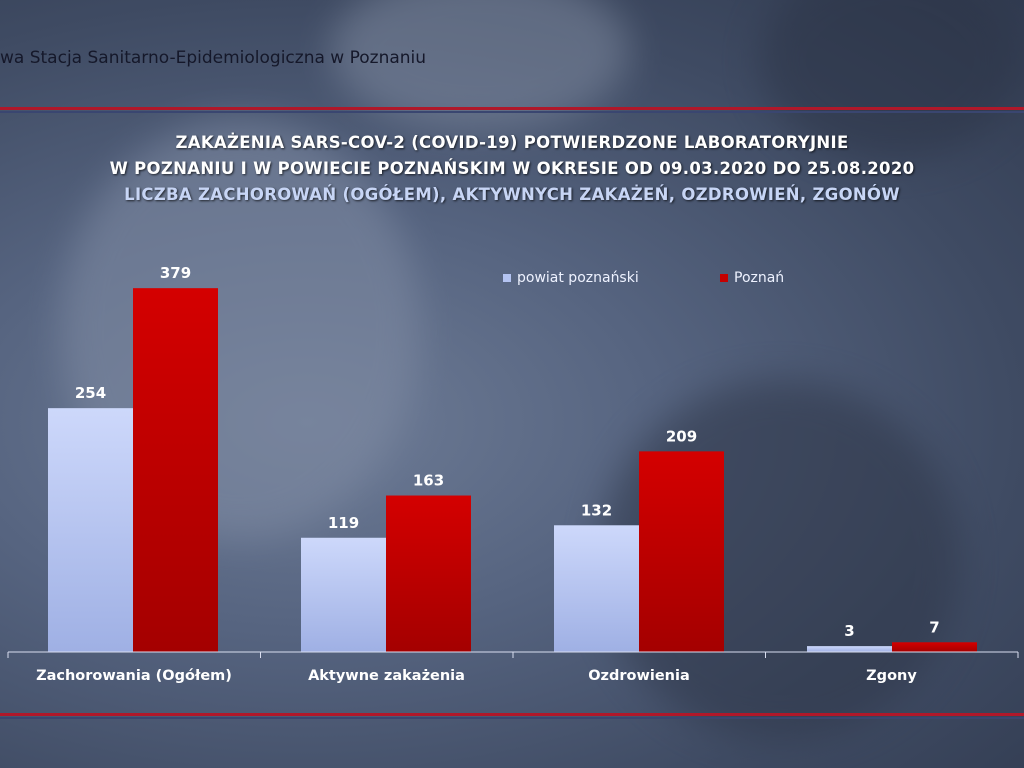 The image size is (1024, 768). What do you see at coordinates (578, 278) in the screenshot?
I see `legend-label-series-1: powiat poznański` at bounding box center [578, 278].